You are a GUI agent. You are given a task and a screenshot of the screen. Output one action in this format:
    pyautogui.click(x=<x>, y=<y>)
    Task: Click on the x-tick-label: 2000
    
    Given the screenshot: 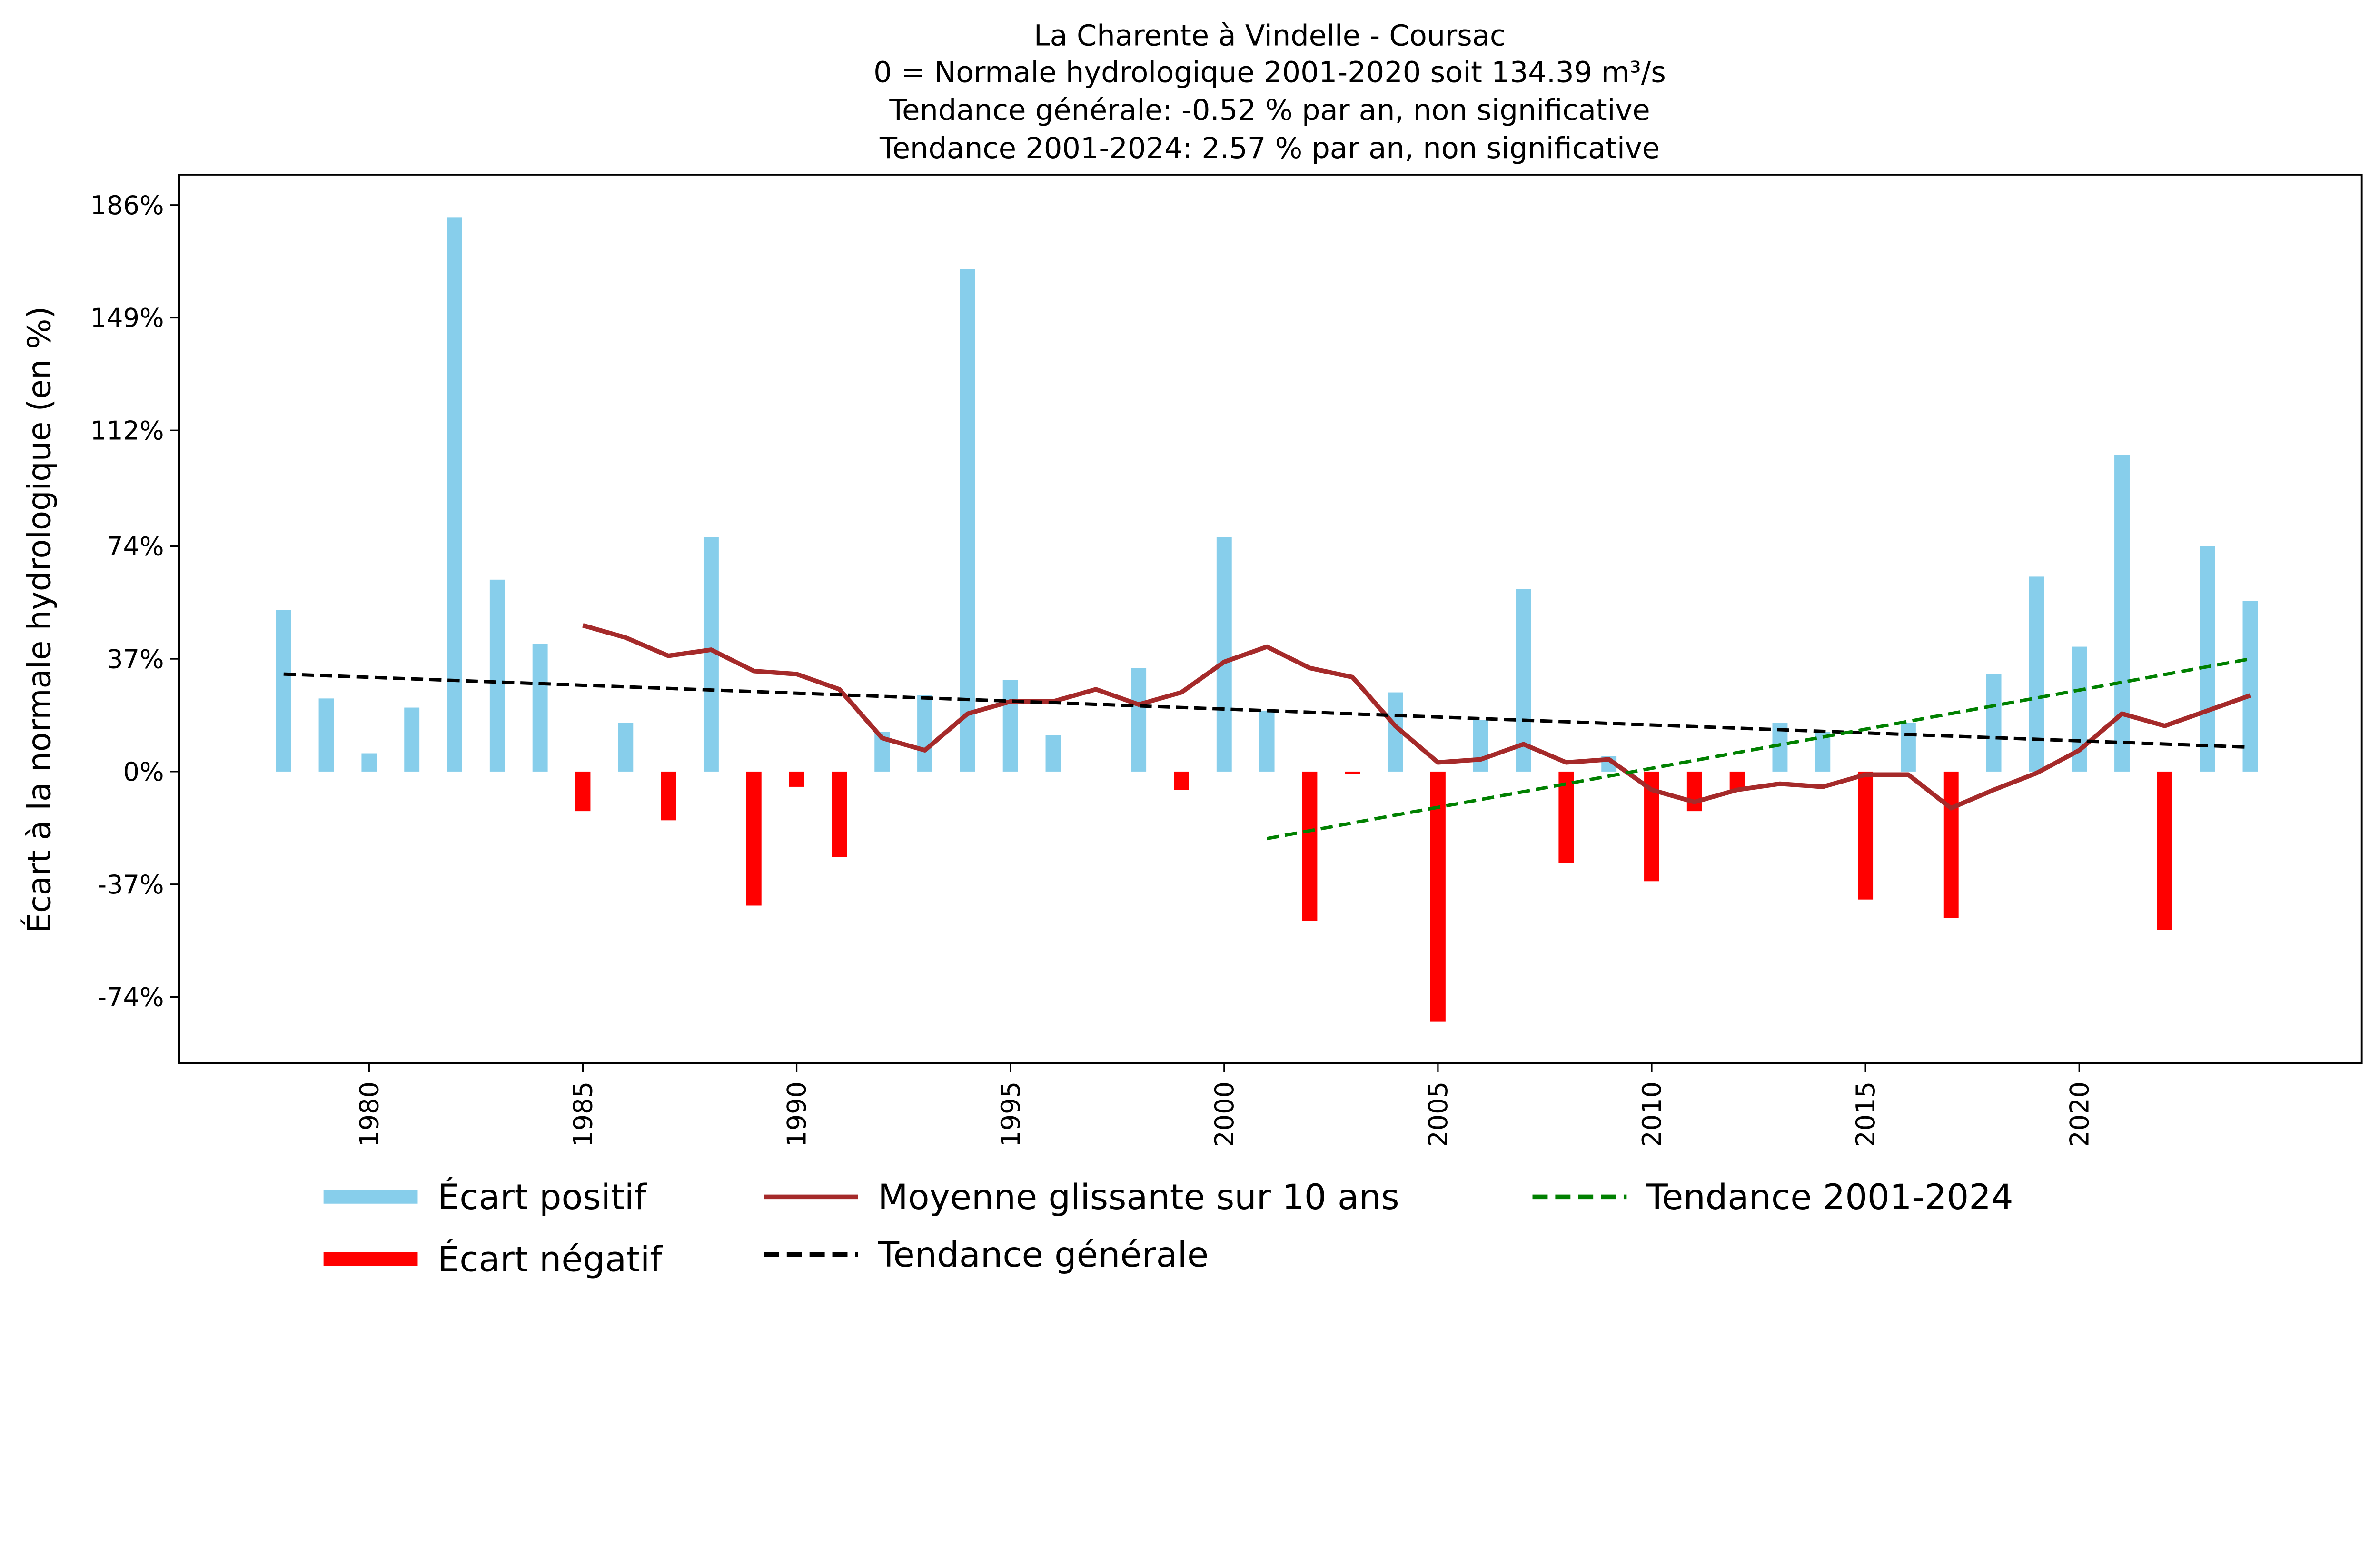 What is the action you would take?
    pyautogui.click(x=1225, y=1114)
    